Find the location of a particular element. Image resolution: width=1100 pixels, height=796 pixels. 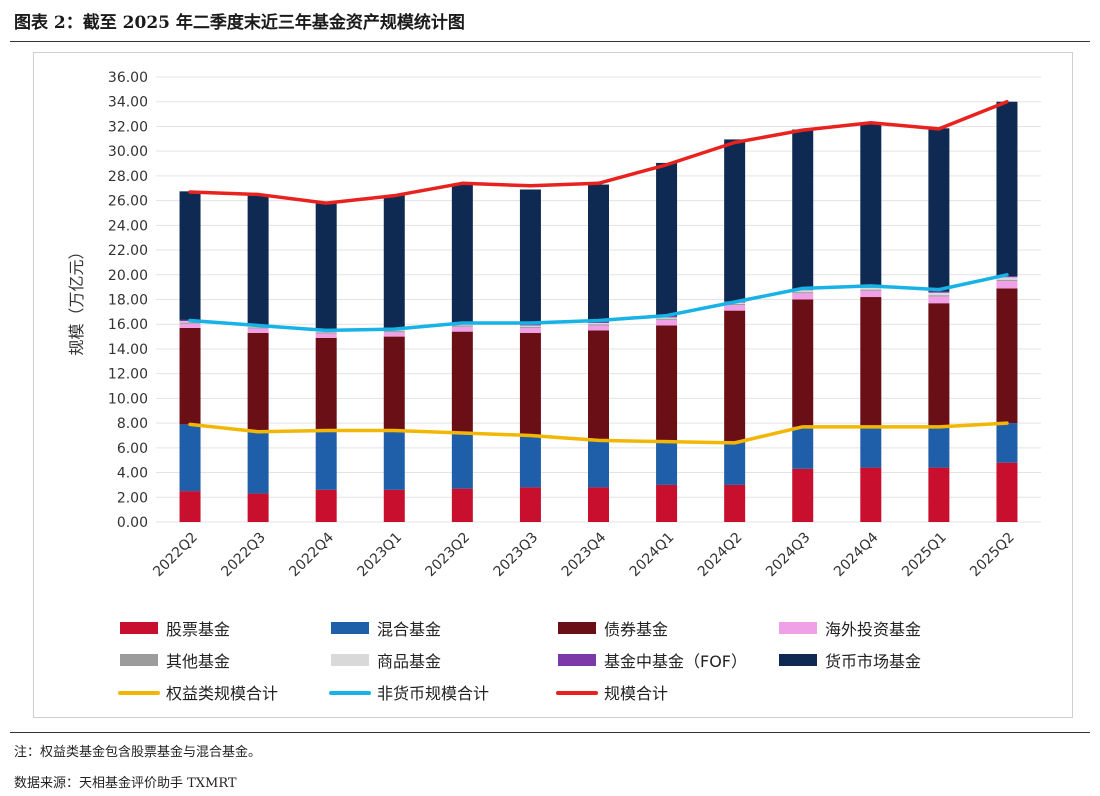

x-tick-label: 2023Q4 is located at coordinates (584, 554).